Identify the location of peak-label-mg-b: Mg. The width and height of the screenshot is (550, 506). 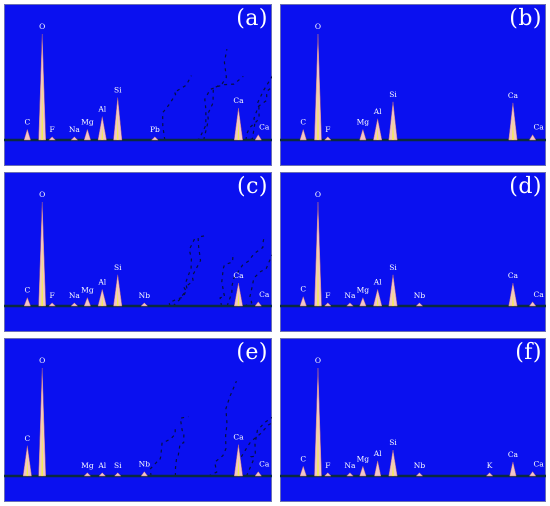
(363, 121).